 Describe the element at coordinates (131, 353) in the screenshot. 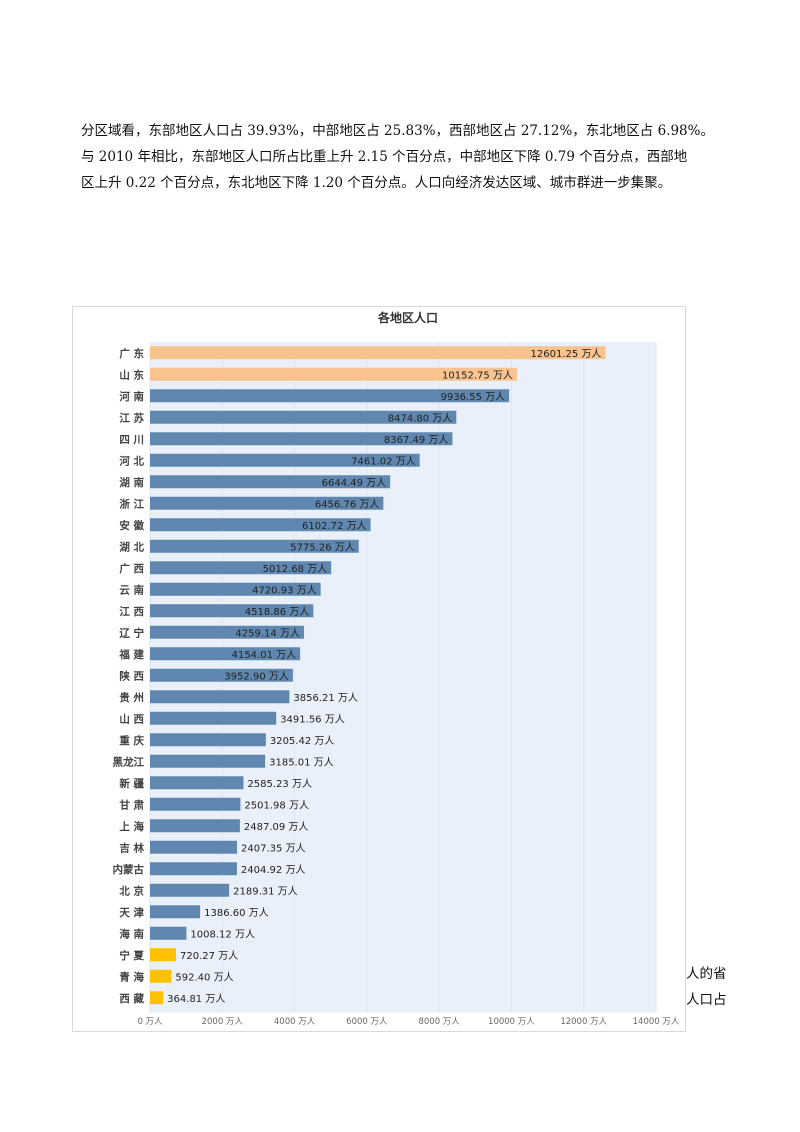

I see `category-label: 广 东` at that location.